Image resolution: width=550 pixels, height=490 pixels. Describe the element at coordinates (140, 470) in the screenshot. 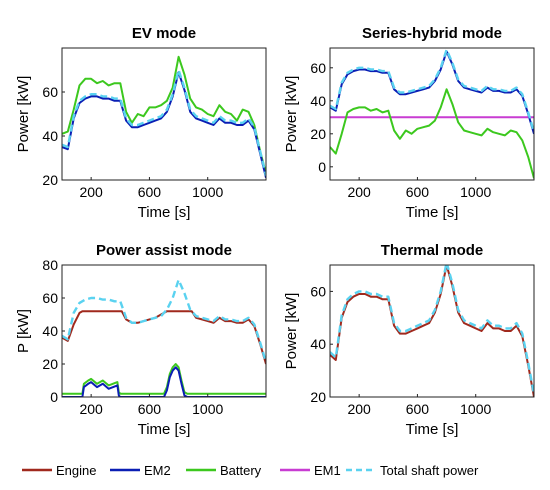

I see `legend-entry-em2: EM2` at that location.